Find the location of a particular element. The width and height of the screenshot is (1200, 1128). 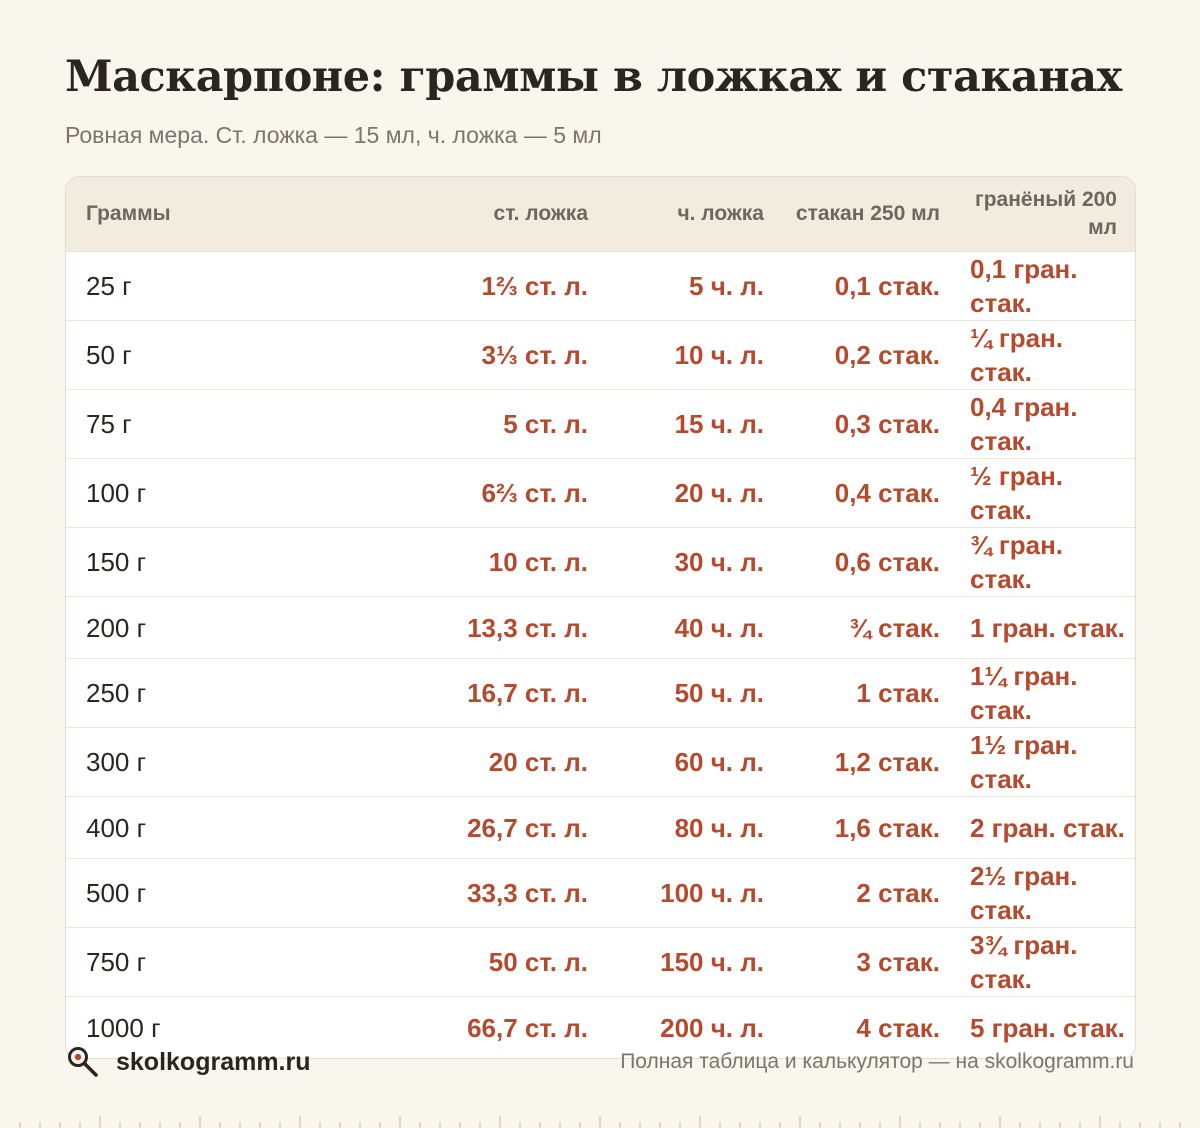

cell-tablespoon: 33,3 ст. л. is located at coordinates (506, 893).